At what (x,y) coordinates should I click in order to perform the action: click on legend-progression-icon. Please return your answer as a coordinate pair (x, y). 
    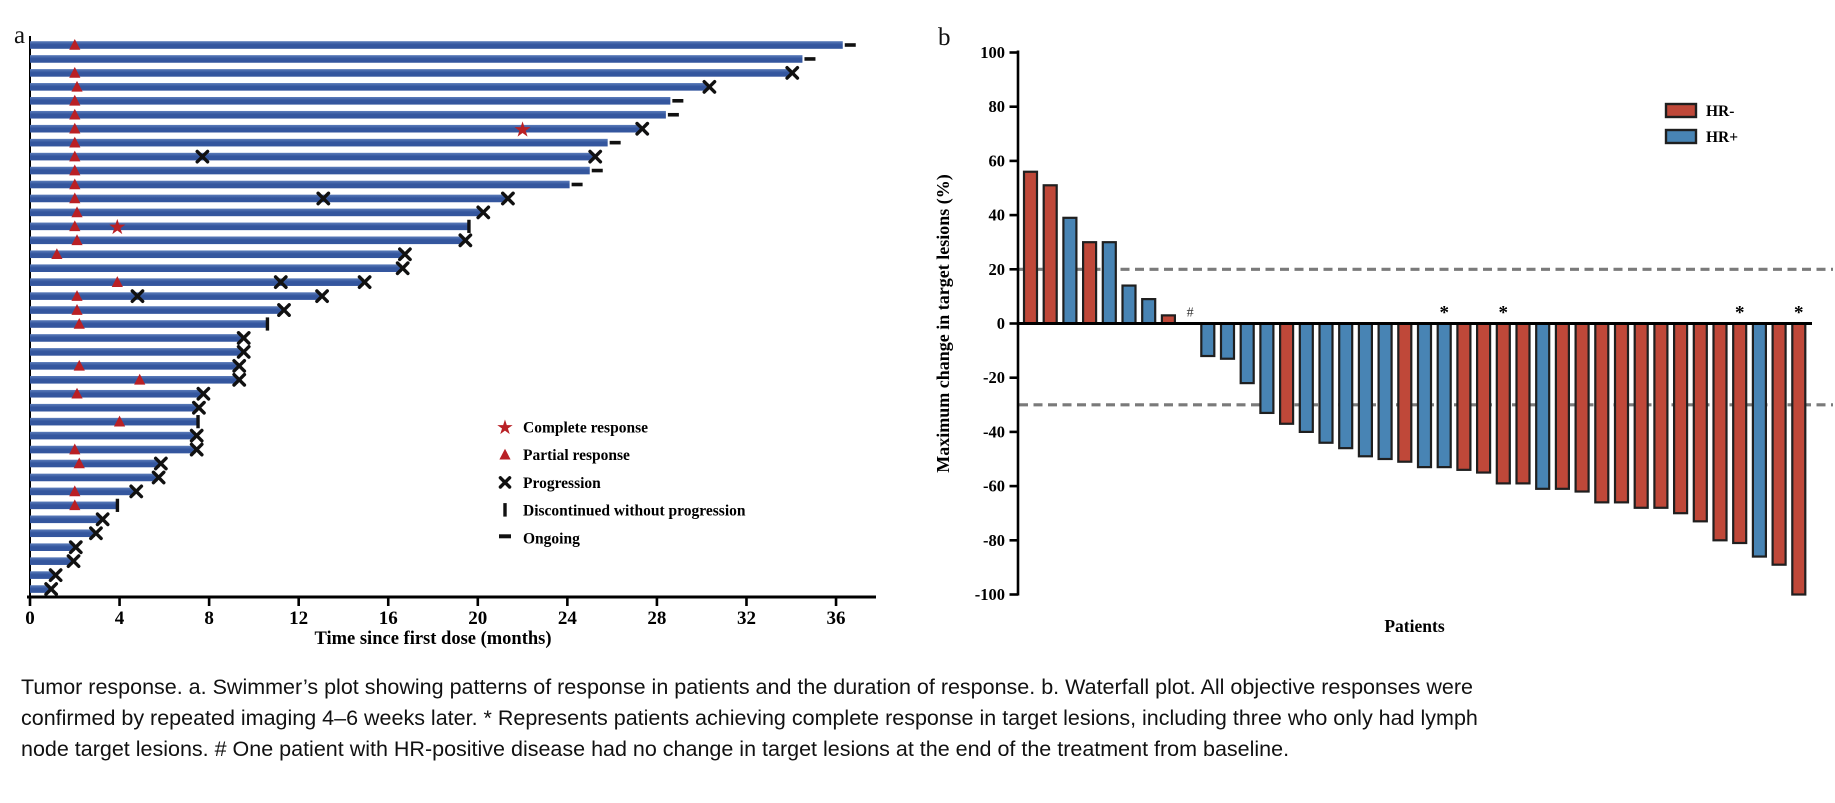
    Looking at the image, I should click on (505, 482).